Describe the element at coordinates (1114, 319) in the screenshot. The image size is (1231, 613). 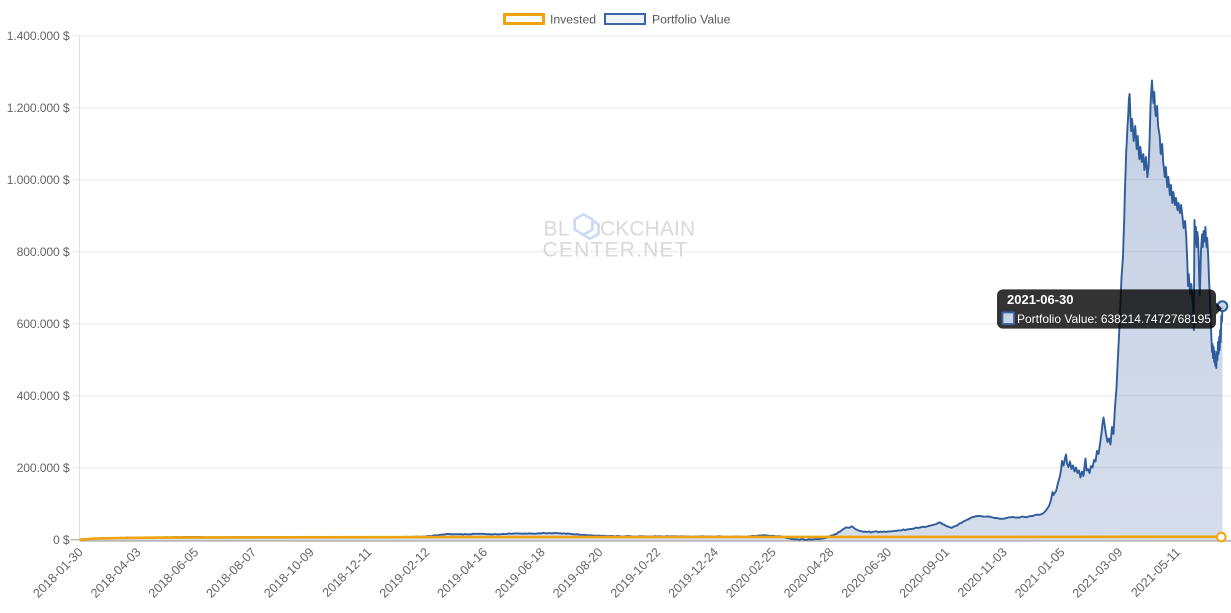
I see `svg-text:Portfolio Value: 638214.747276: Portfolio Value: 638214.7472768195` at that location.